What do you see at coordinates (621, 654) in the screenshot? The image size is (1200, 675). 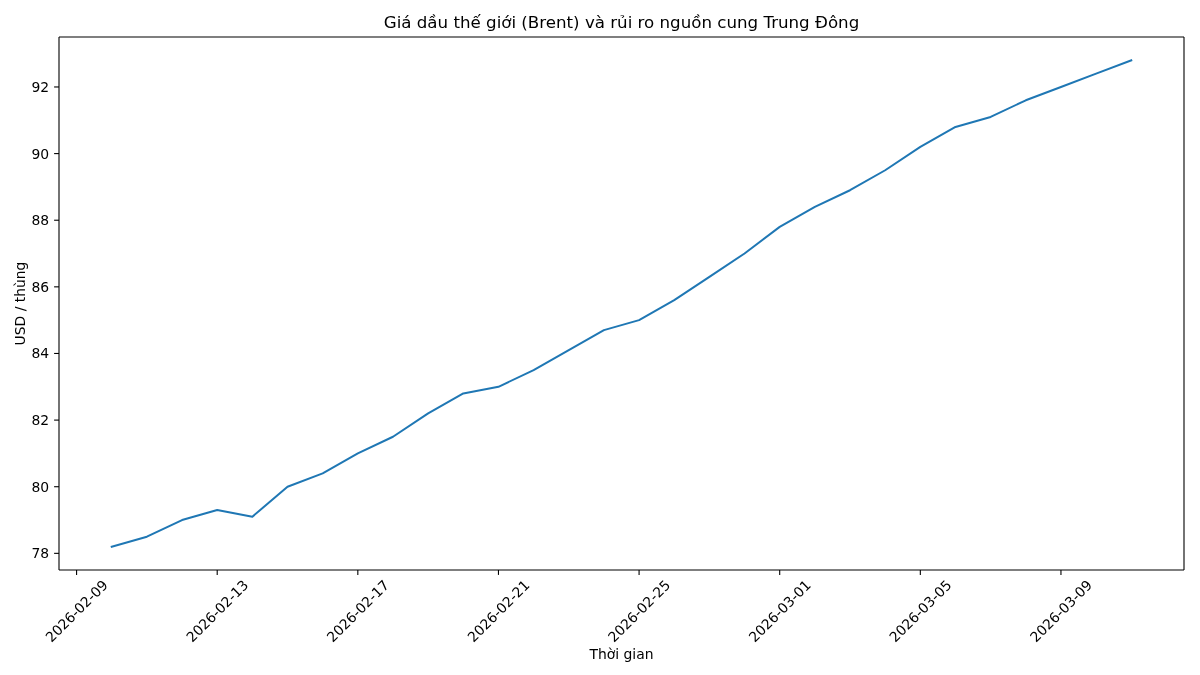 I see `x-axis-title: Thời gian` at bounding box center [621, 654].